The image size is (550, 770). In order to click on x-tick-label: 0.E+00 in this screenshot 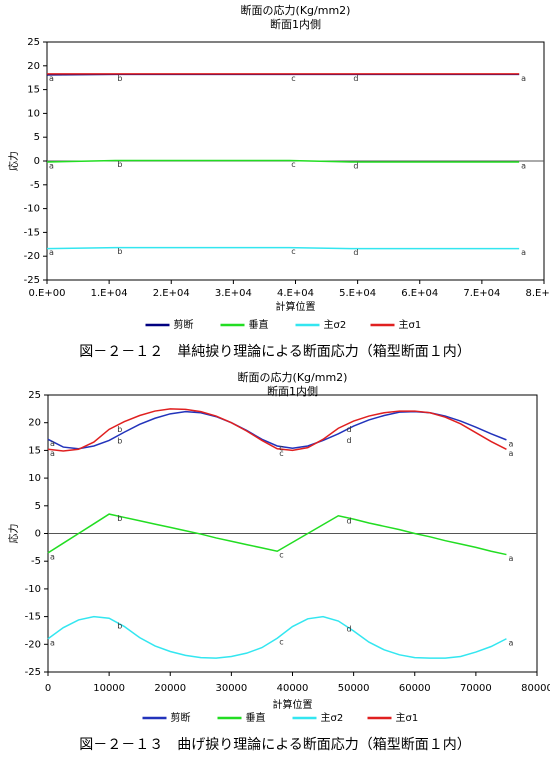, I will do `click(47, 293)`.